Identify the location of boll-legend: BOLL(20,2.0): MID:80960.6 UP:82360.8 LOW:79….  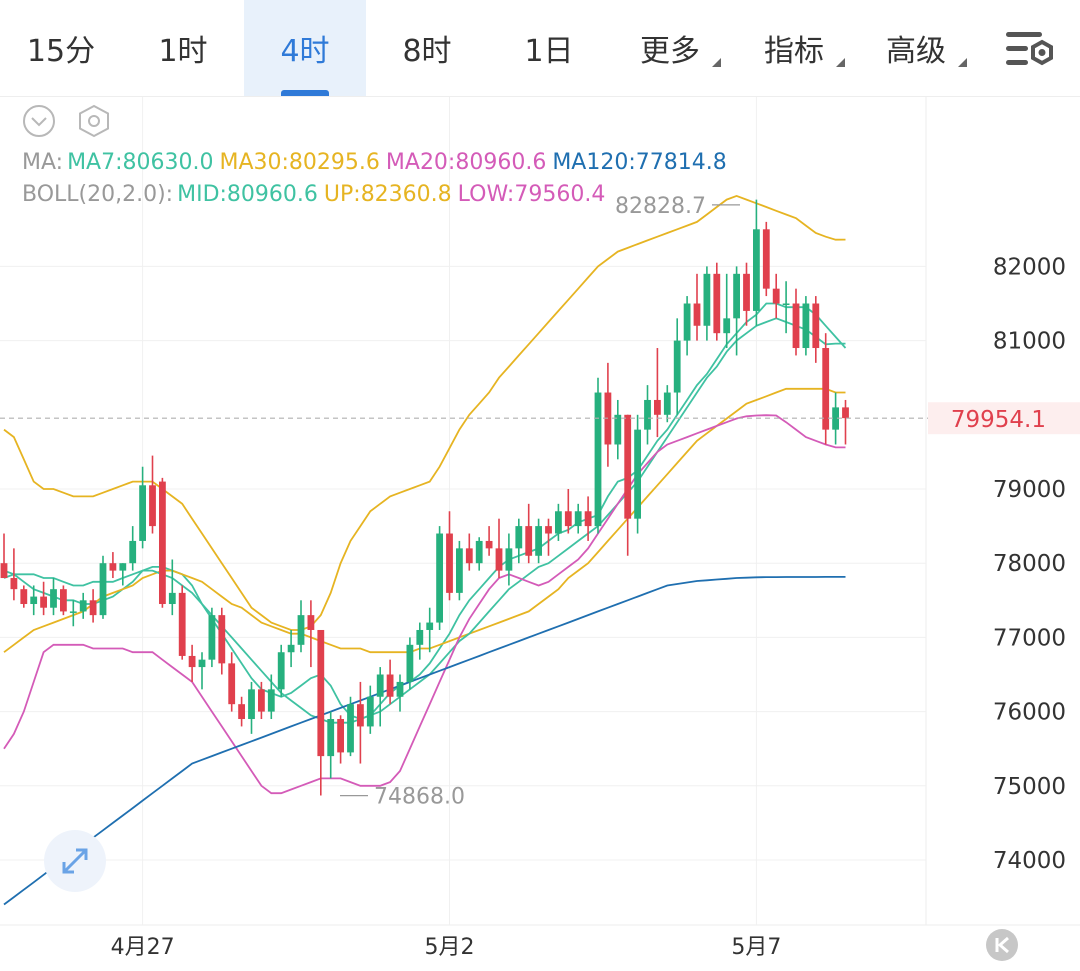
(316, 194).